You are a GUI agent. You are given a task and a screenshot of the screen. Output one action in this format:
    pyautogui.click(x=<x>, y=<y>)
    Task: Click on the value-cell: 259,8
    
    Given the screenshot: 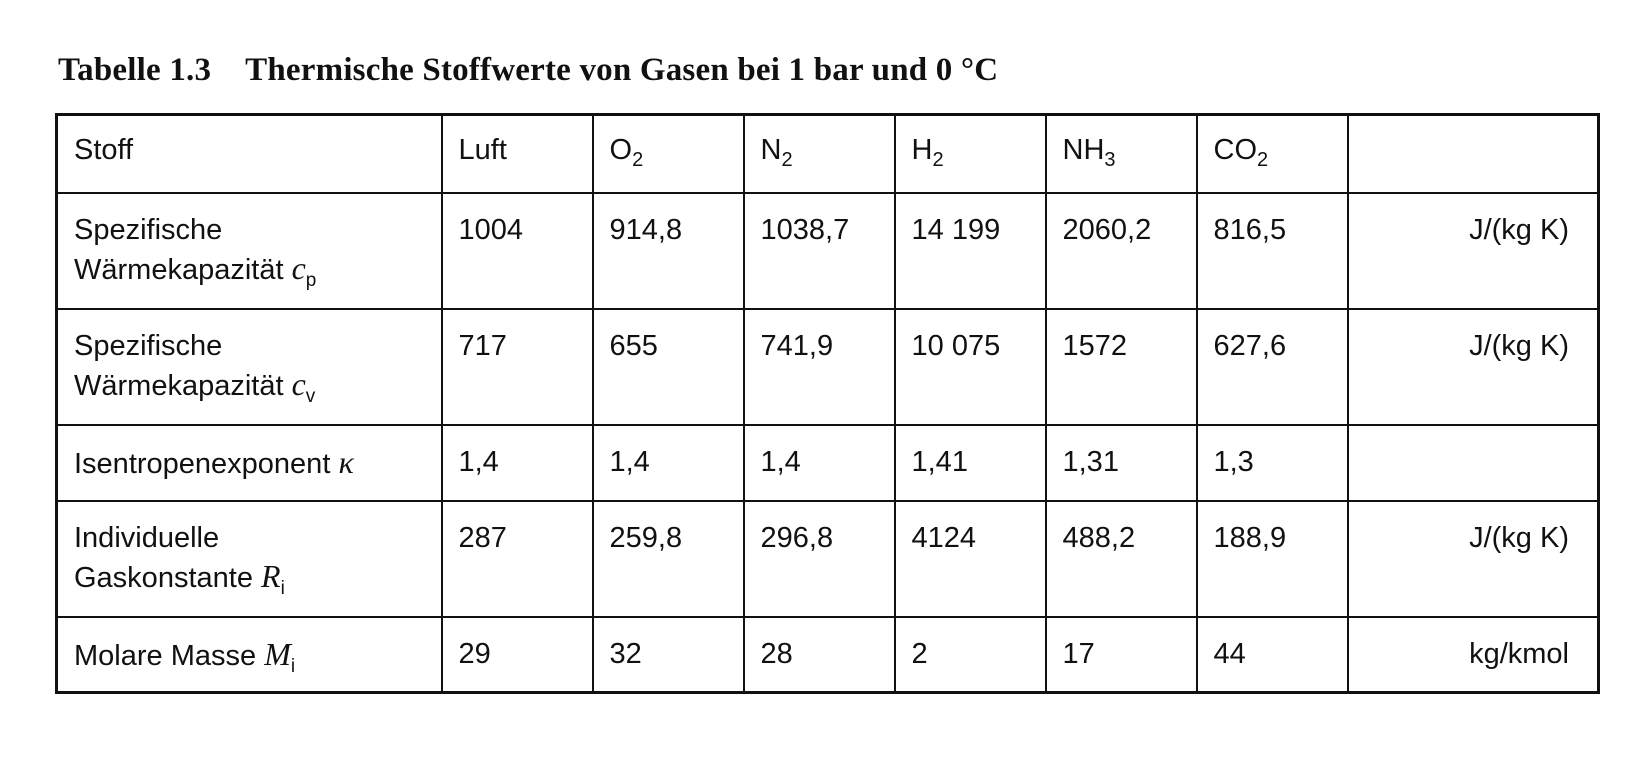 What is the action you would take?
    pyautogui.click(x=668, y=558)
    